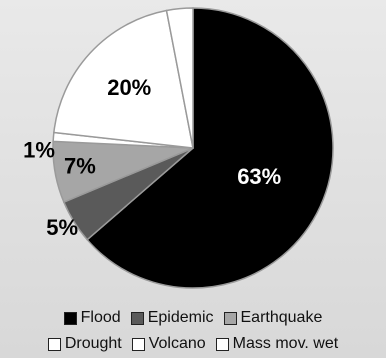 The width and height of the screenshot is (386, 358). Describe the element at coordinates (177, 343) in the screenshot. I see `legend-label-volcano: Volcano` at that location.